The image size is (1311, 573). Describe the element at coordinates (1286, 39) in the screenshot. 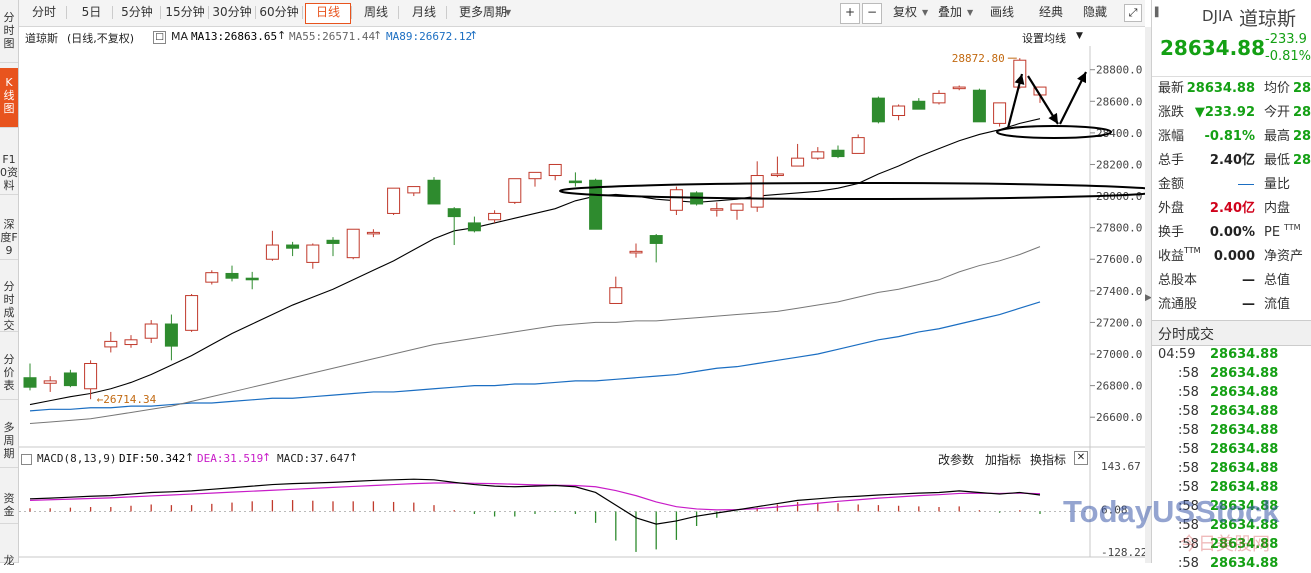

I see `quote-change: -233.9` at that location.